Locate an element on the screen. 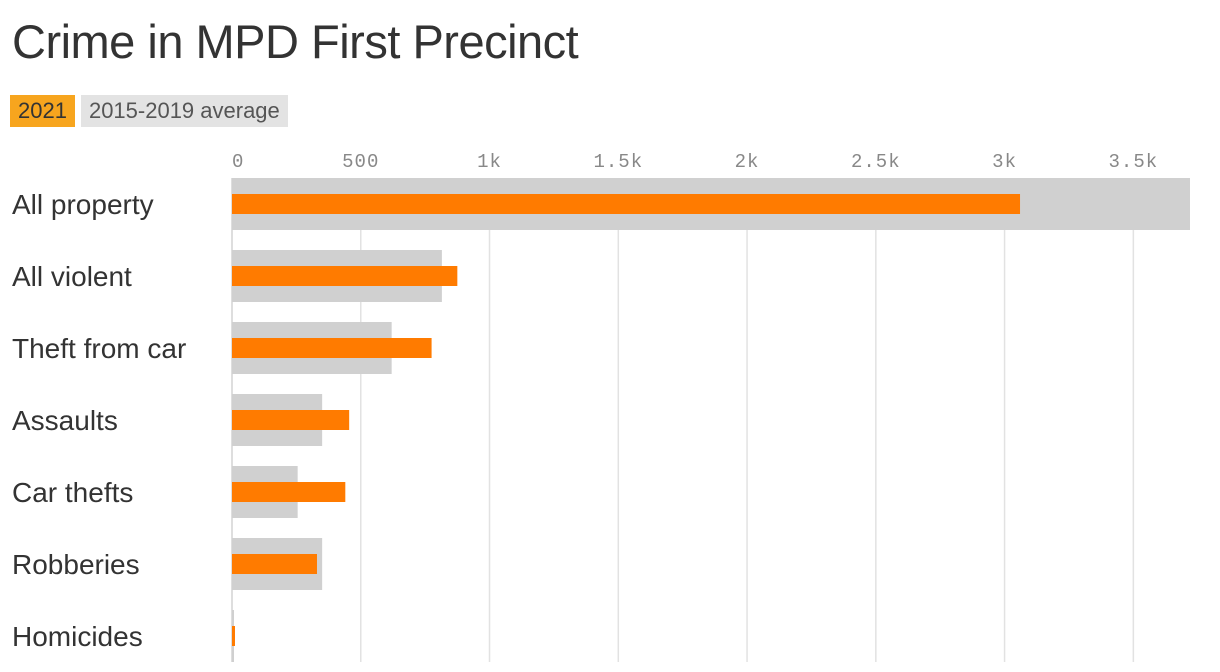 The image size is (1220, 672). category-label: All violent is located at coordinates (72, 276).